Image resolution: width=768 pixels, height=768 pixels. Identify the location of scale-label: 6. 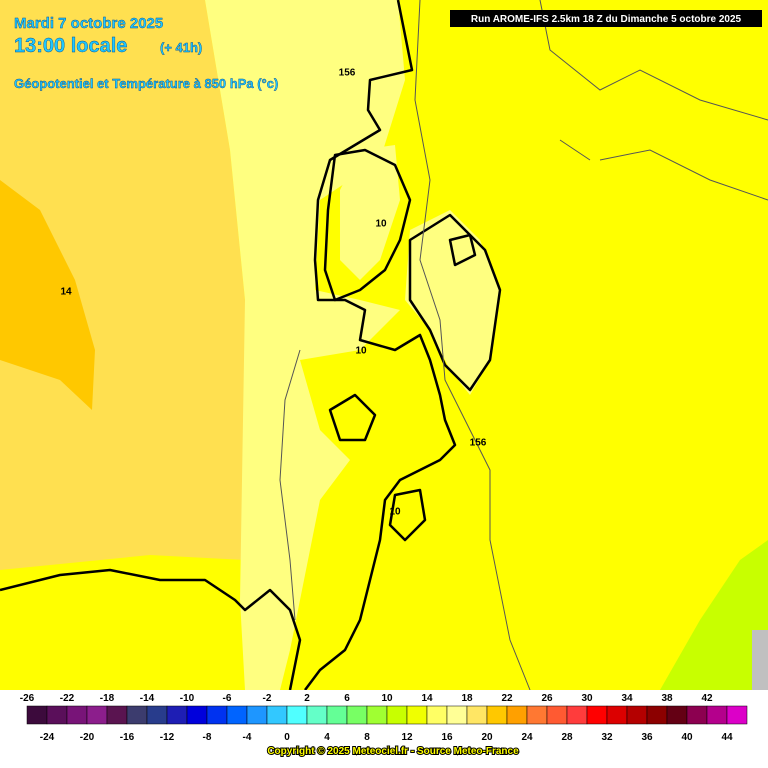
(347, 698).